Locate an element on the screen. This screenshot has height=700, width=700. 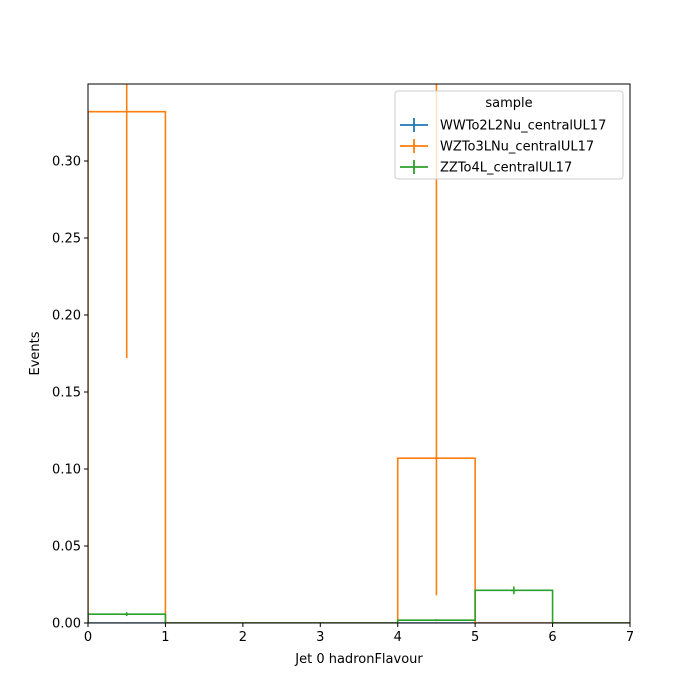
histogram-step is located at coordinates (359, 606).